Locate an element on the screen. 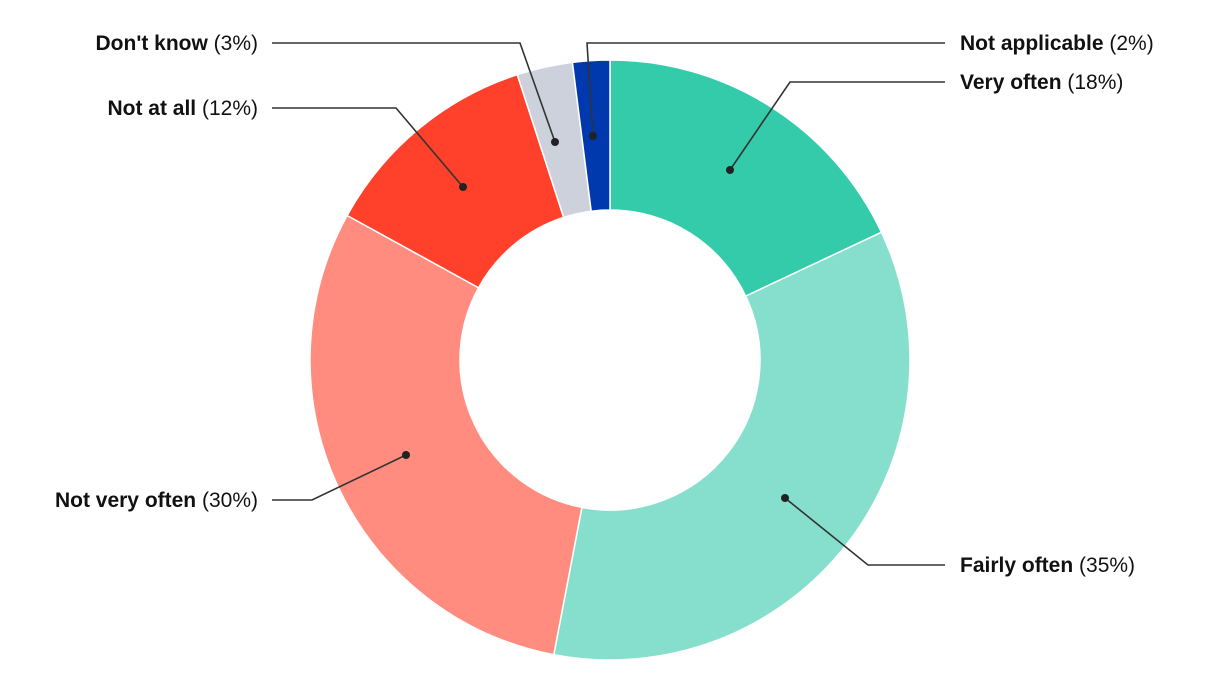 This screenshot has height=700, width=1220. label-very-often: Very often (18%) is located at coordinates (1041, 82).